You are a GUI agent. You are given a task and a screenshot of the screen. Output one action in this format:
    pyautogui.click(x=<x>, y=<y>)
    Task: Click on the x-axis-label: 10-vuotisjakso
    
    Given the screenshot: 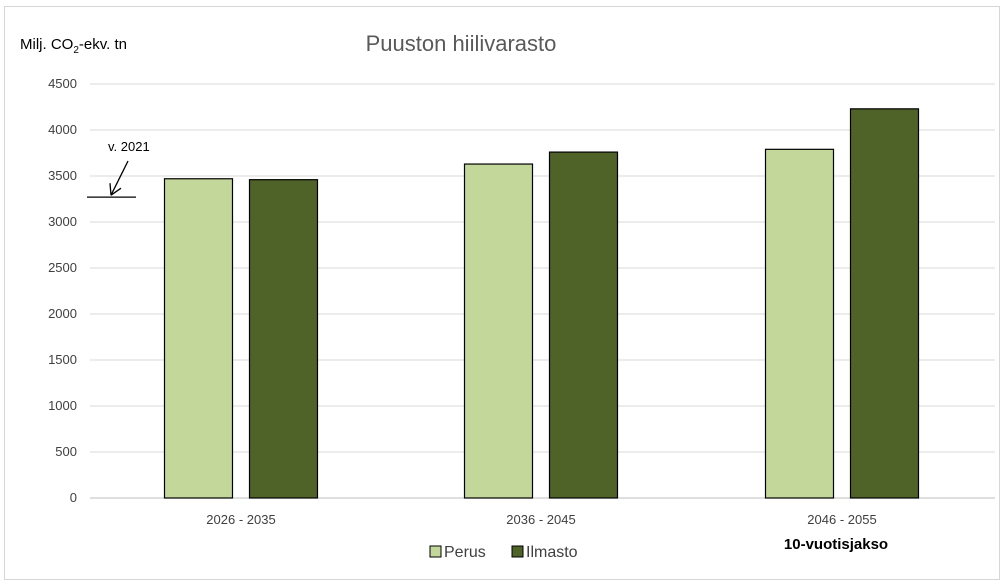 What is the action you would take?
    pyautogui.click(x=836, y=544)
    